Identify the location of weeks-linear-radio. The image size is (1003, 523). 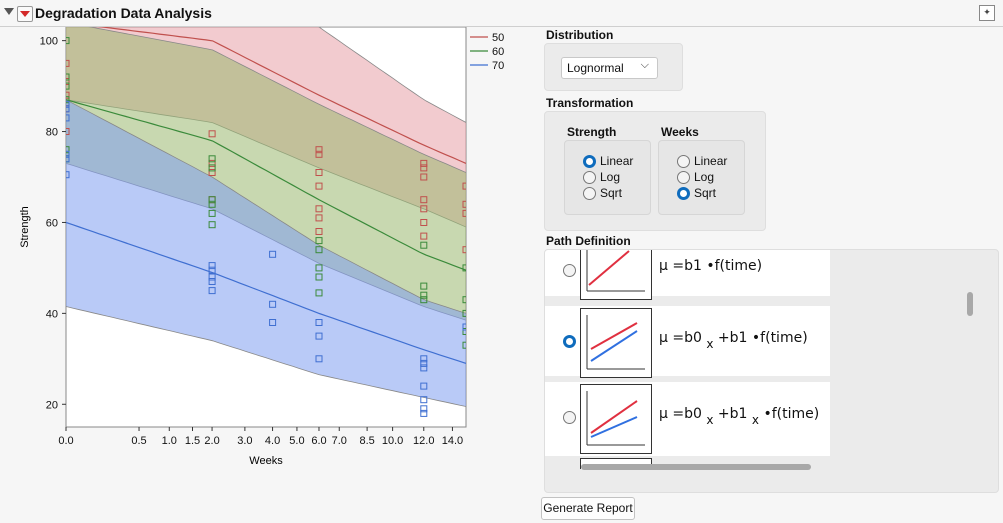
(683, 161).